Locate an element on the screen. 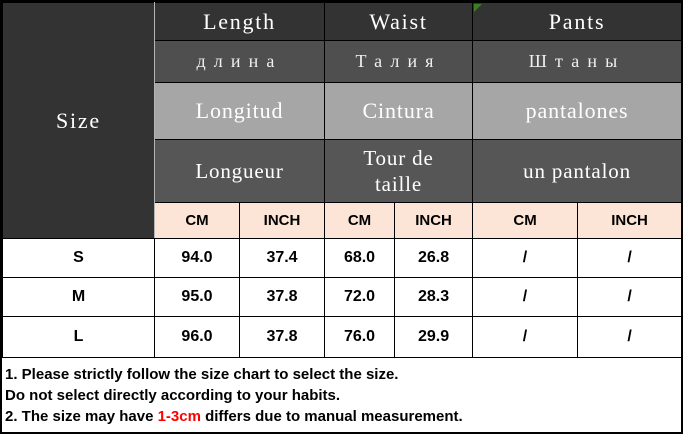 Image resolution: width=683 pixels, height=434 pixels. row-s-pants-inch: / is located at coordinates (629, 258).